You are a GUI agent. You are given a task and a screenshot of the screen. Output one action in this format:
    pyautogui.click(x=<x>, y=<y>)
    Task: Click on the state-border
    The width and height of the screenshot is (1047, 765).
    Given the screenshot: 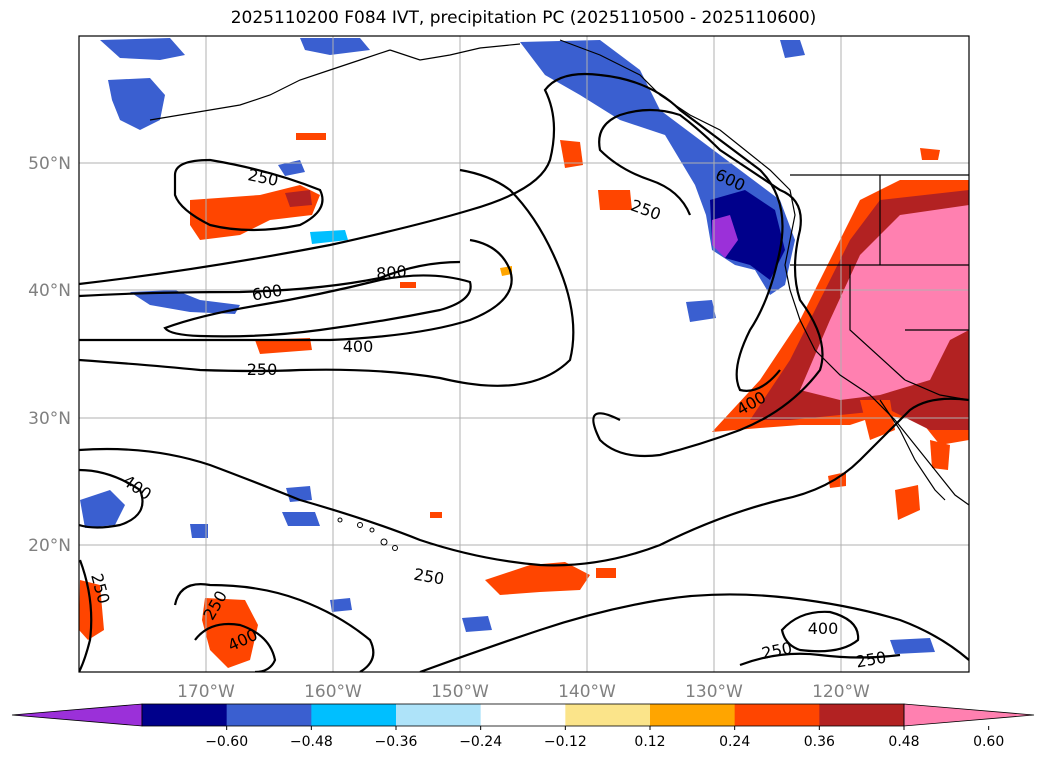 What is the action you would take?
    pyautogui.click(x=877, y=323)
    